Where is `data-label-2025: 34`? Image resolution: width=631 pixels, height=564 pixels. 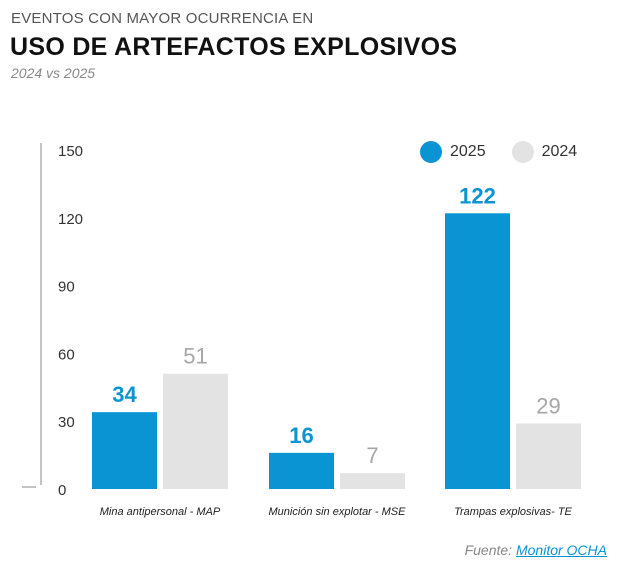
data-label-2025: 34 is located at coordinates (124, 394).